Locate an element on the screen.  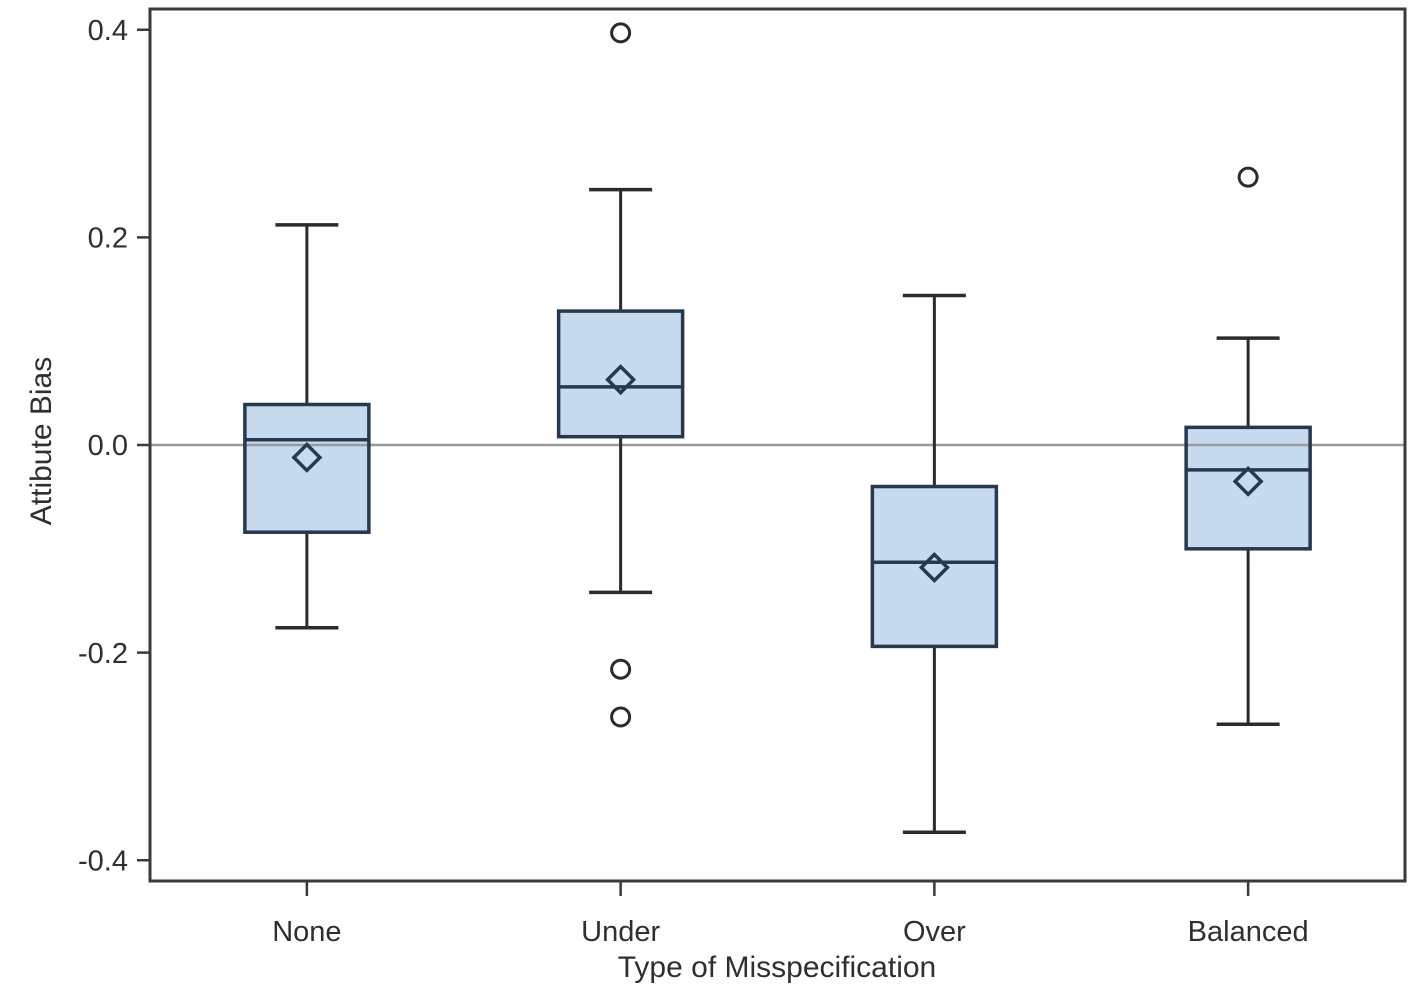
y-tick-label-1: 0.2 is located at coordinates (108, 239).